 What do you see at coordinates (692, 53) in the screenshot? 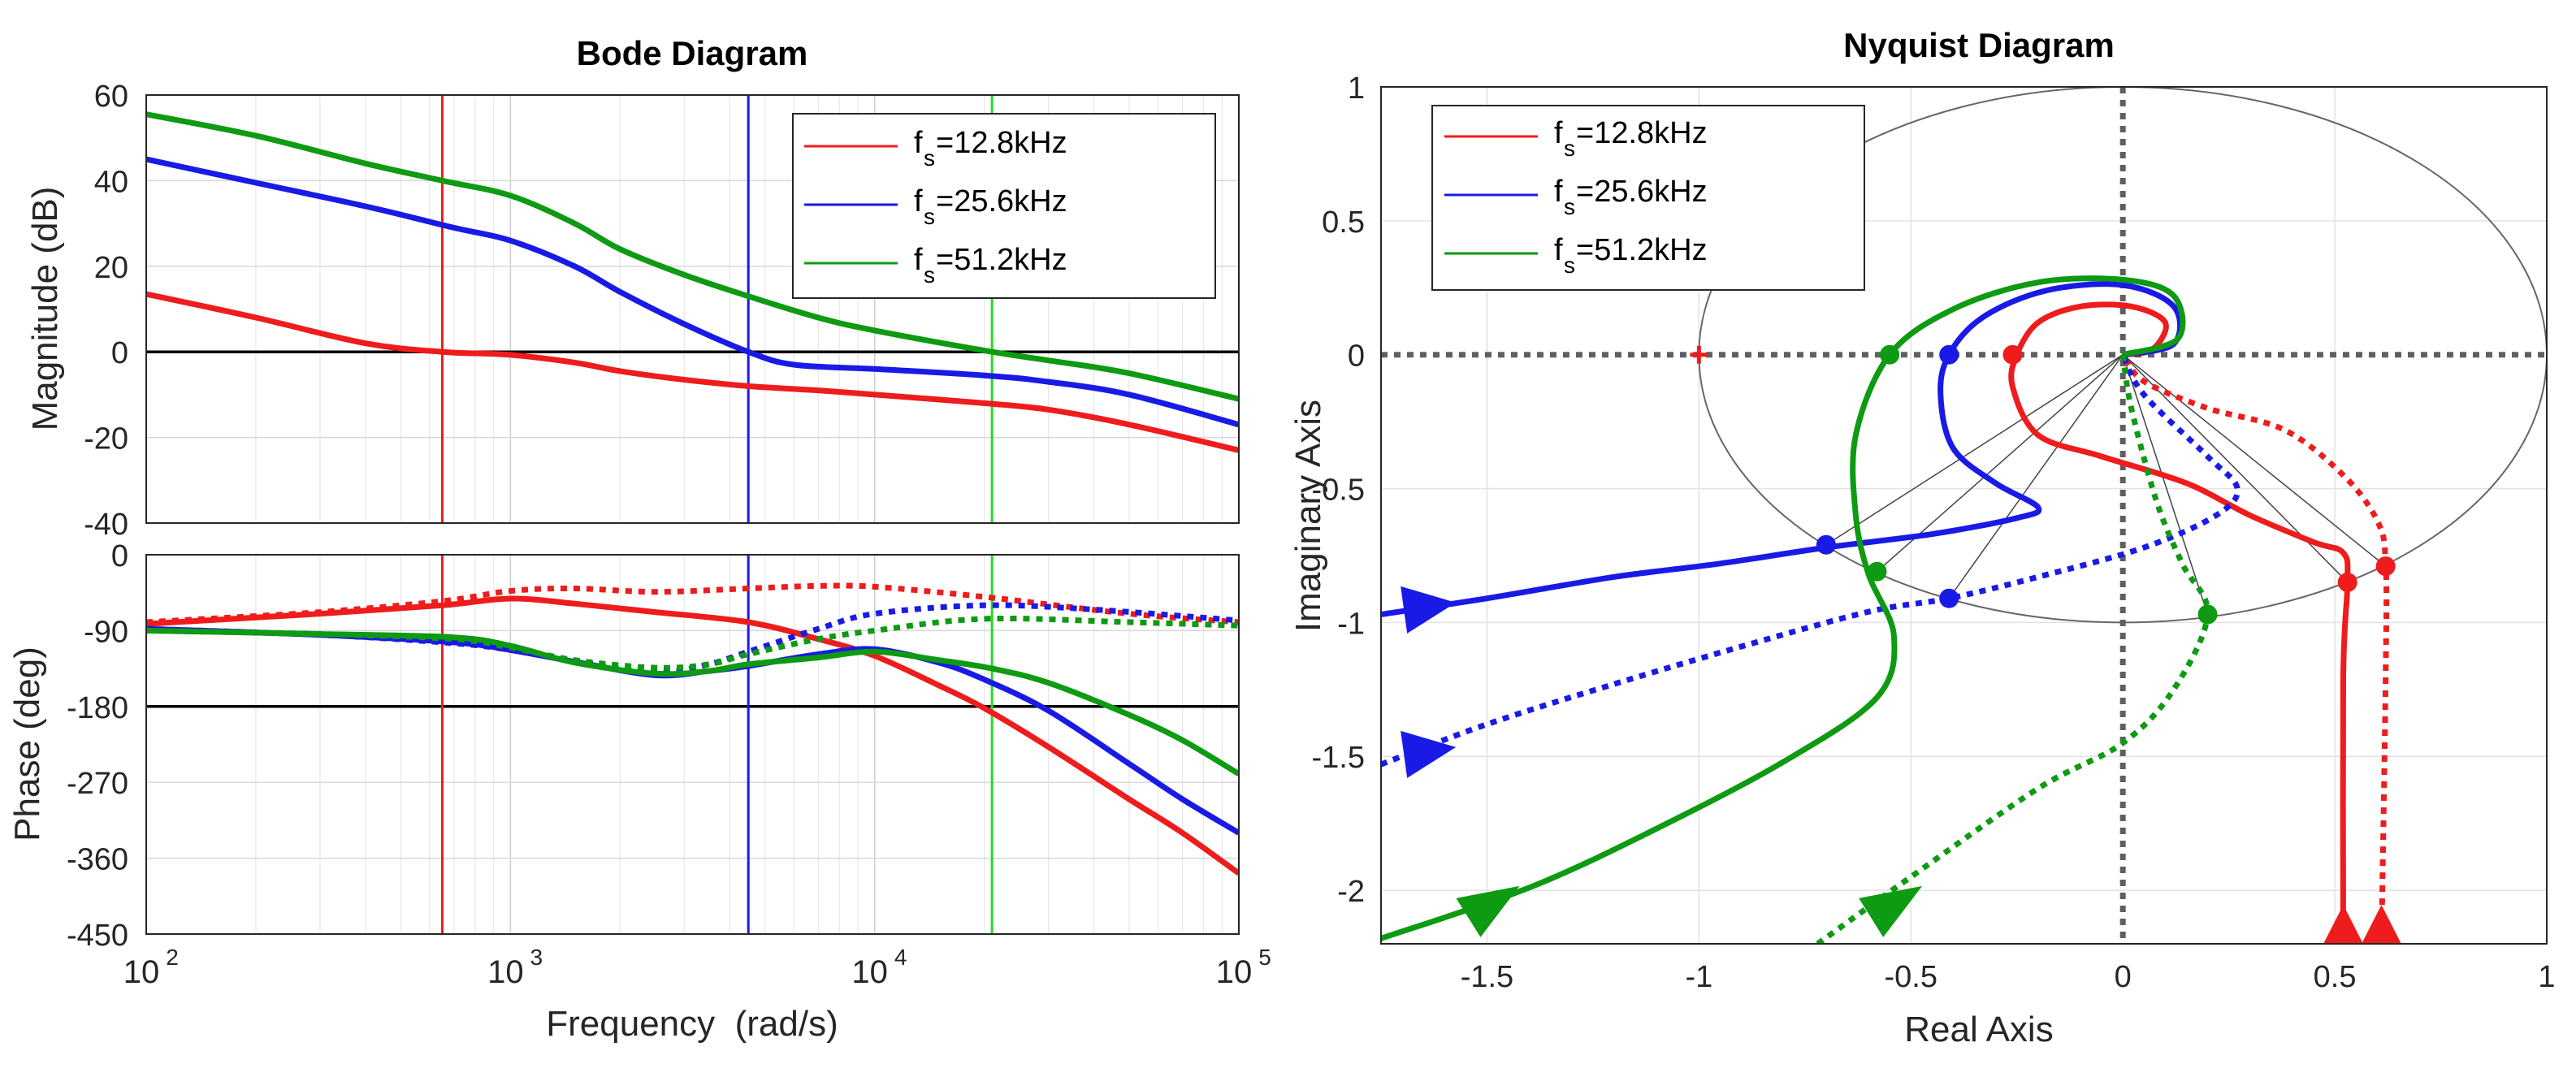
I see `bode-title: Bode Diagram` at bounding box center [692, 53].